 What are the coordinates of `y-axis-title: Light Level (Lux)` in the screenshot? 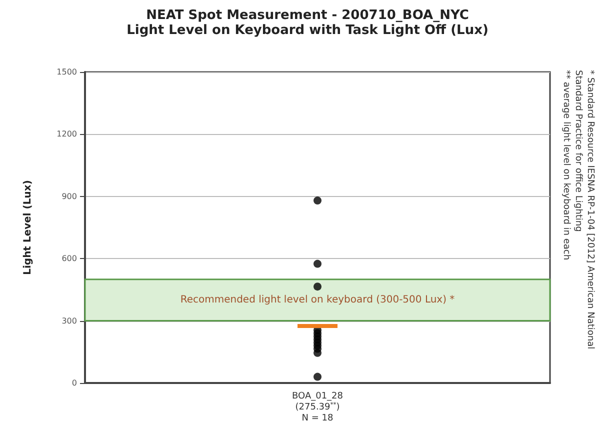 It's located at (28, 227).